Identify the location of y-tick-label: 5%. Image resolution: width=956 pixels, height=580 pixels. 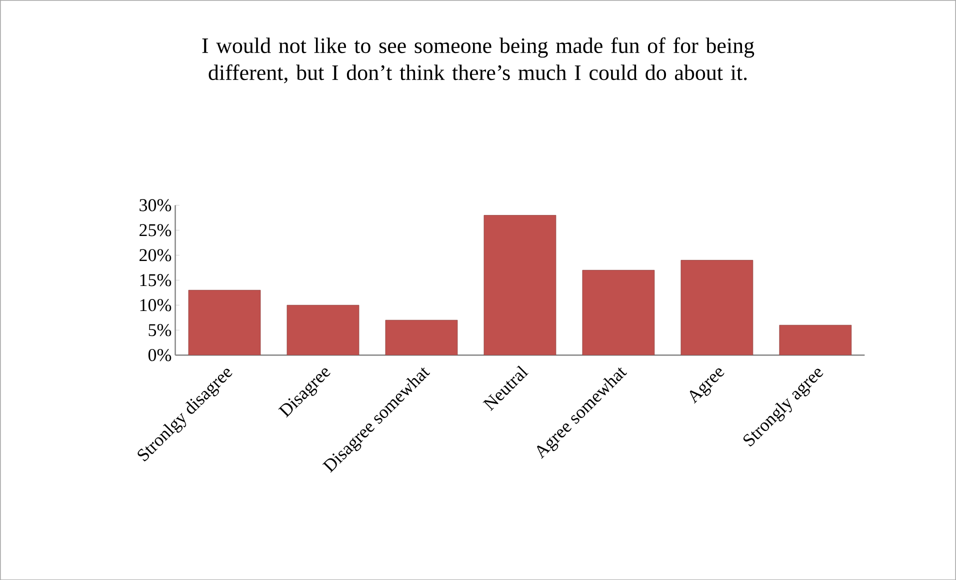
(160, 330).